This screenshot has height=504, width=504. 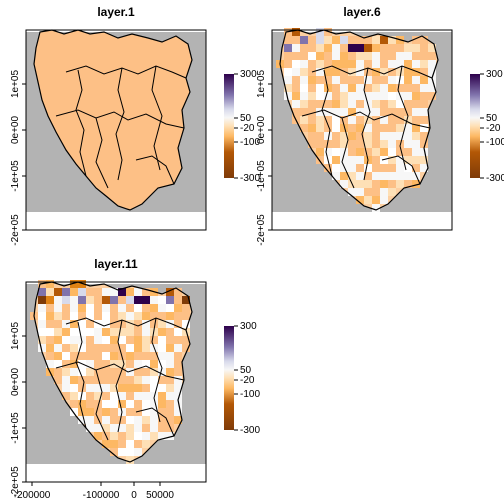 What do you see at coordinates (15, 230) in the screenshot?
I see `y-tick-label: -2e+05` at bounding box center [15, 230].